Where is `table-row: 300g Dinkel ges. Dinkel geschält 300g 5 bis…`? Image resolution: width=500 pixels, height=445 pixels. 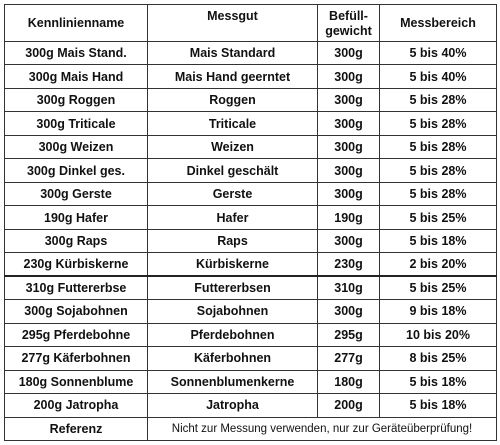
table-row: 300g Dinkel ges. Dinkel geschält 300g 5 bis… is located at coordinates (250, 170).